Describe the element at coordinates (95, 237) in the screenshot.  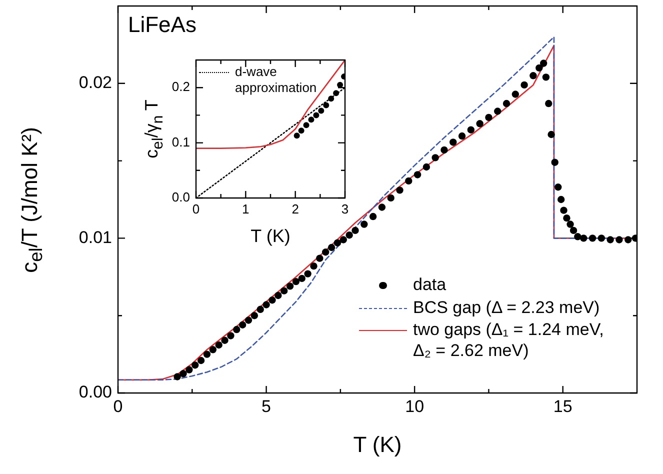
I see `y-tick-label: 0.01` at that location.